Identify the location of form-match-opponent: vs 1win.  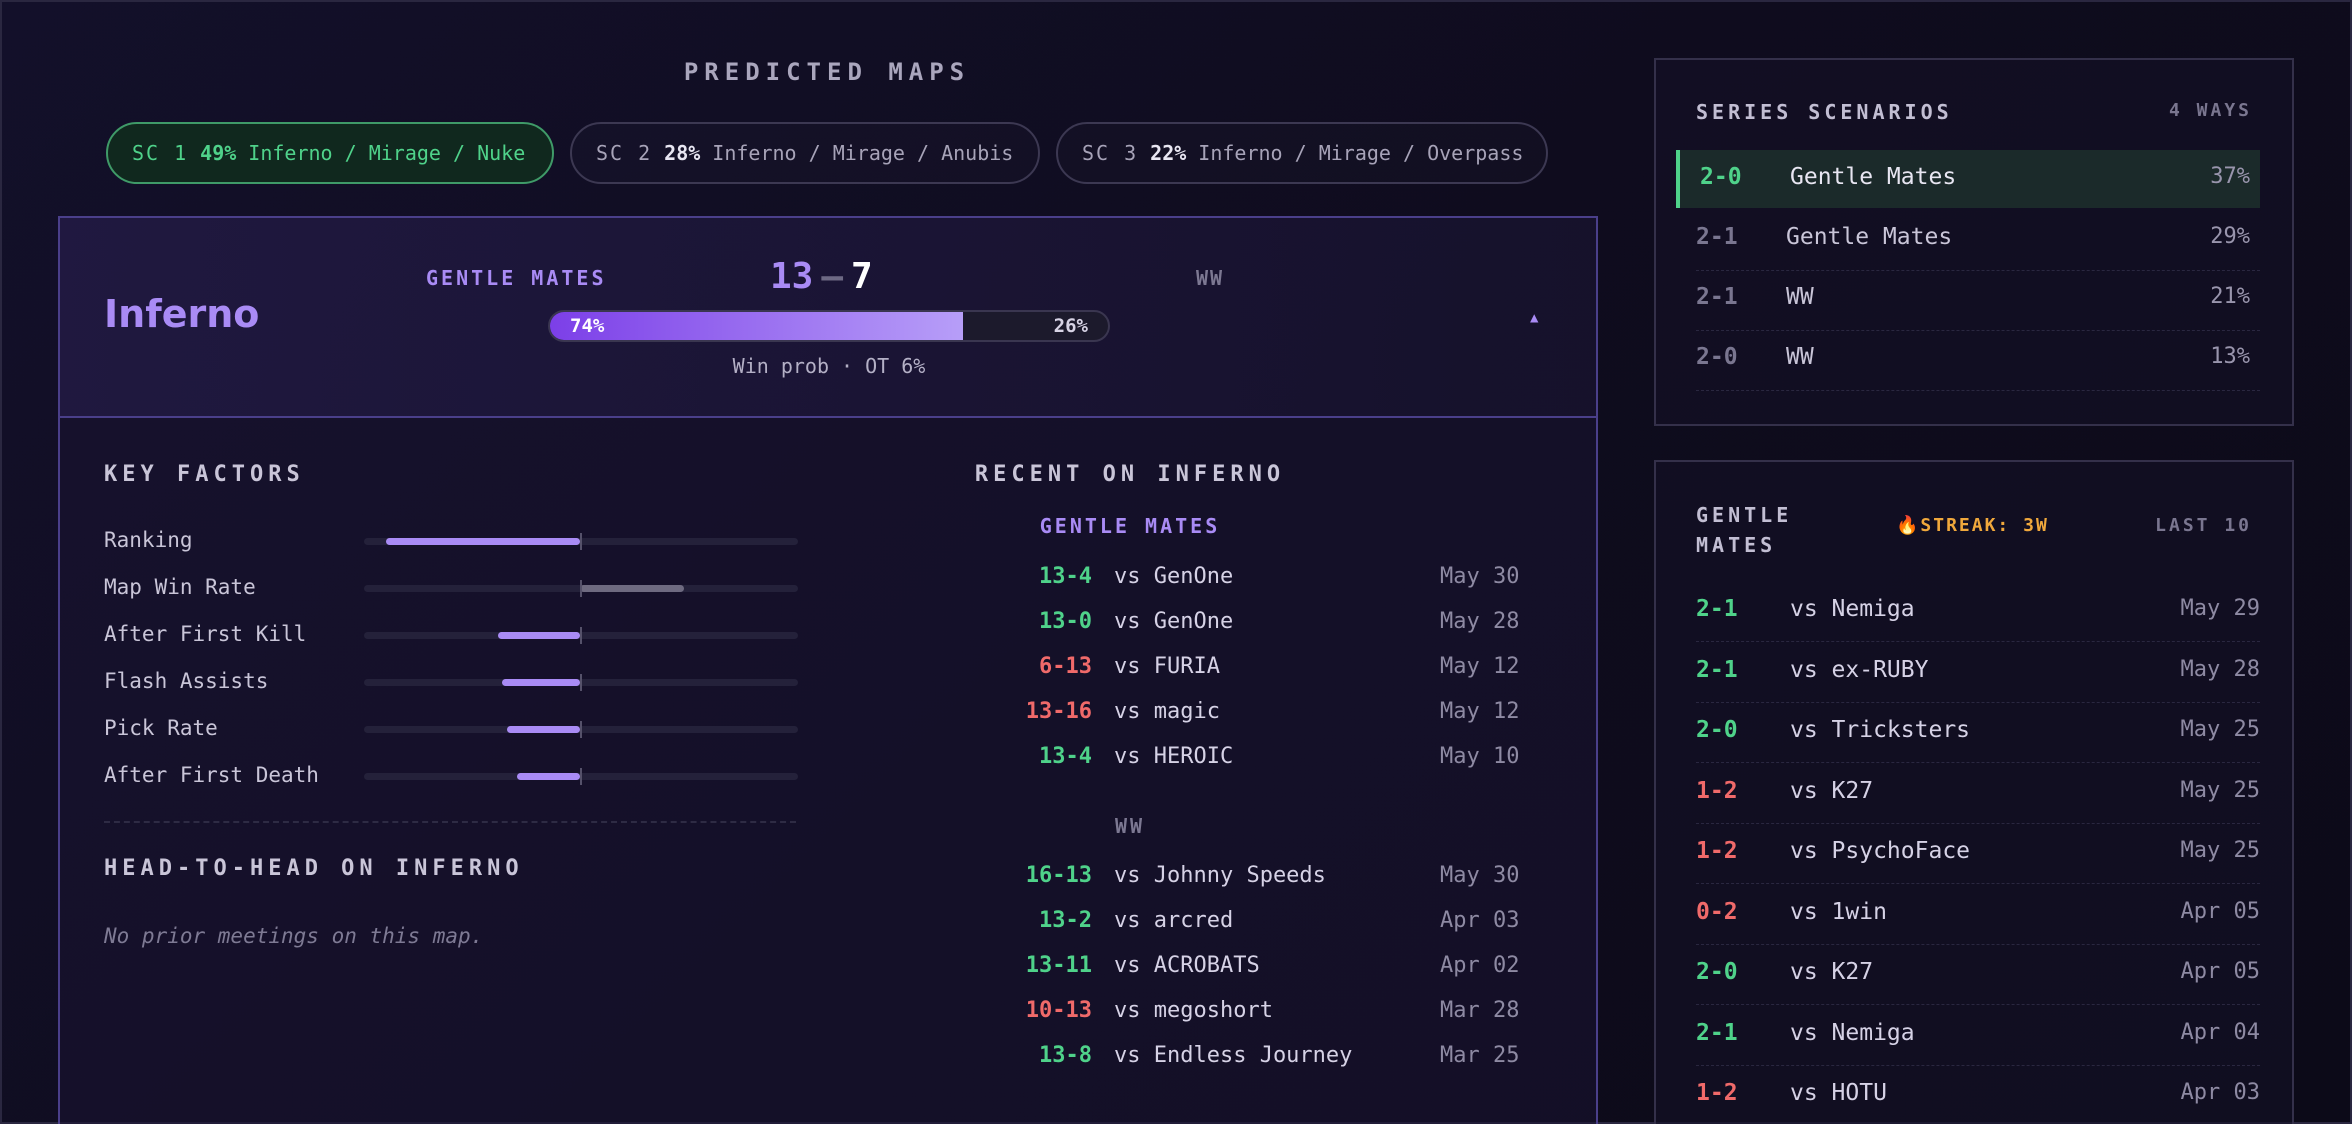
(1838, 911).